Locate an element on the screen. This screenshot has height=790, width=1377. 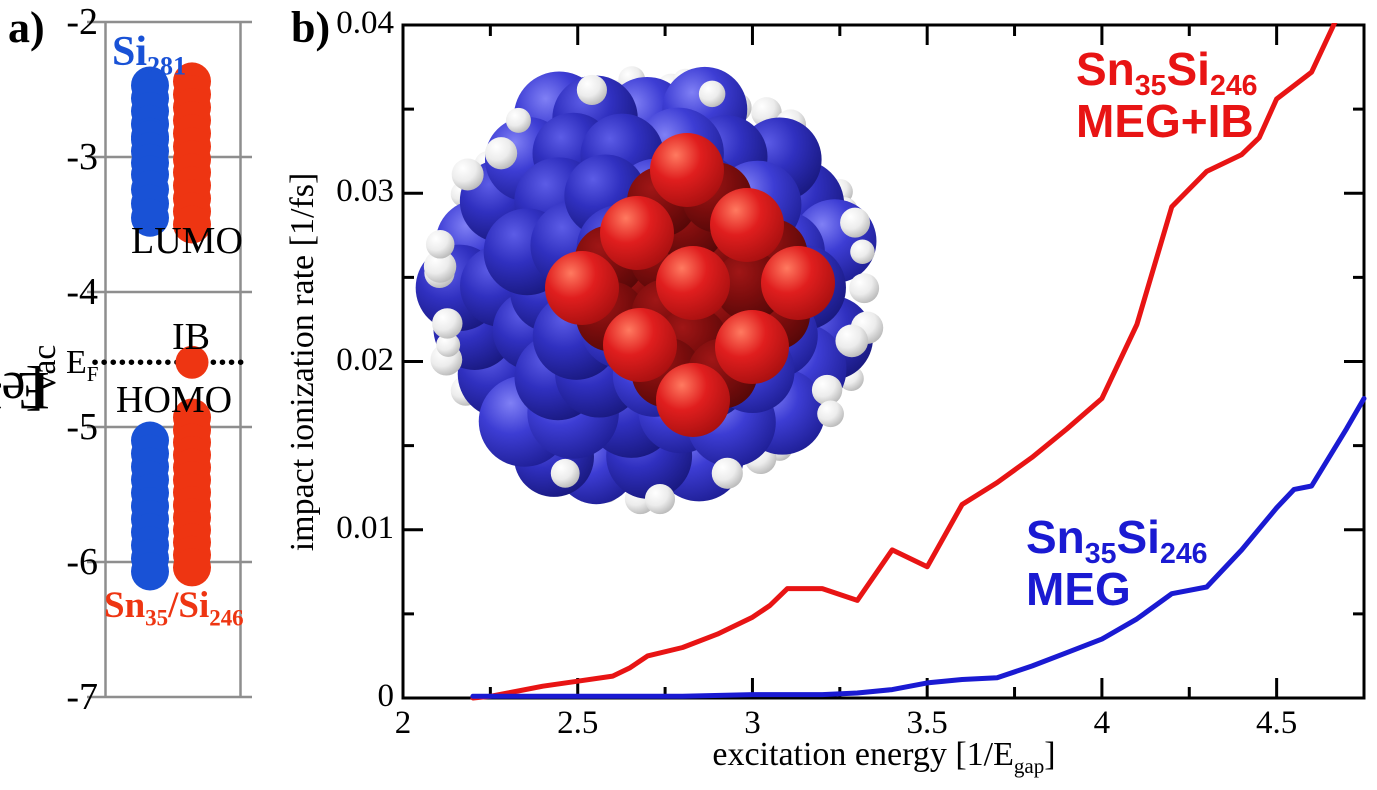
panel-a-y-tick-label: -5 is located at coordinates (82, 427).